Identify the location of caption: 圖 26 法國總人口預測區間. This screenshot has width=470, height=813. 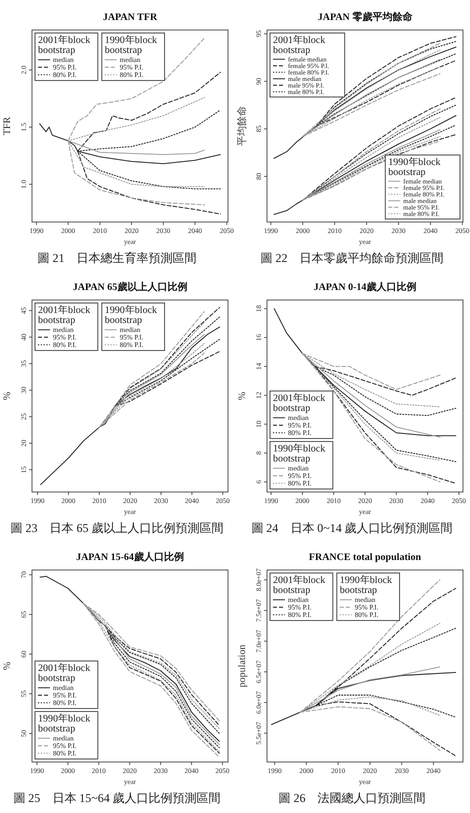
(352, 798).